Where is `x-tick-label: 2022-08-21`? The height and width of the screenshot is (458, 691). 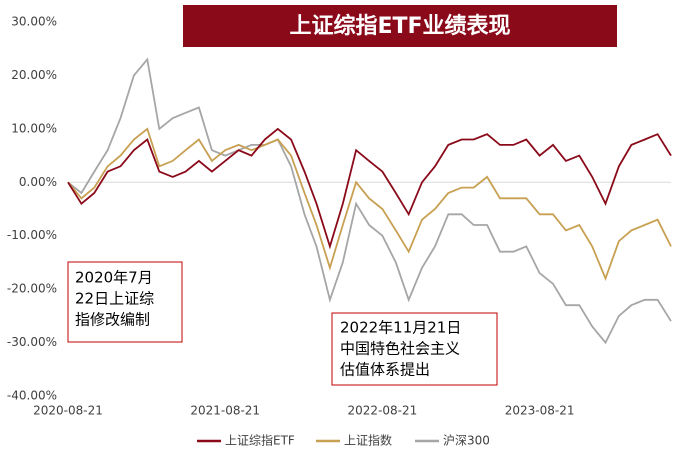 x-tick-label: 2022-08-21 is located at coordinates (383, 411).